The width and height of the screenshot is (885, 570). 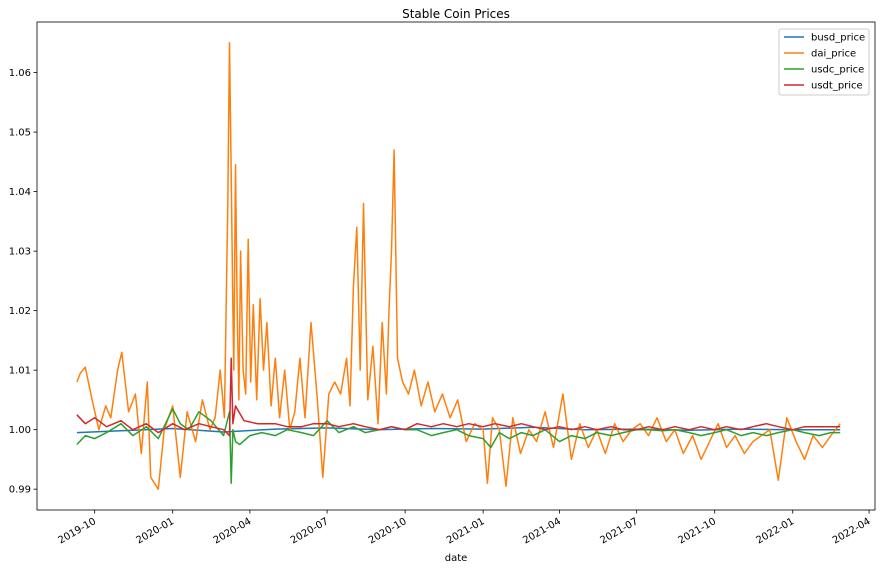 I want to click on x-tick-label: 2020-10, so click(x=388, y=531).